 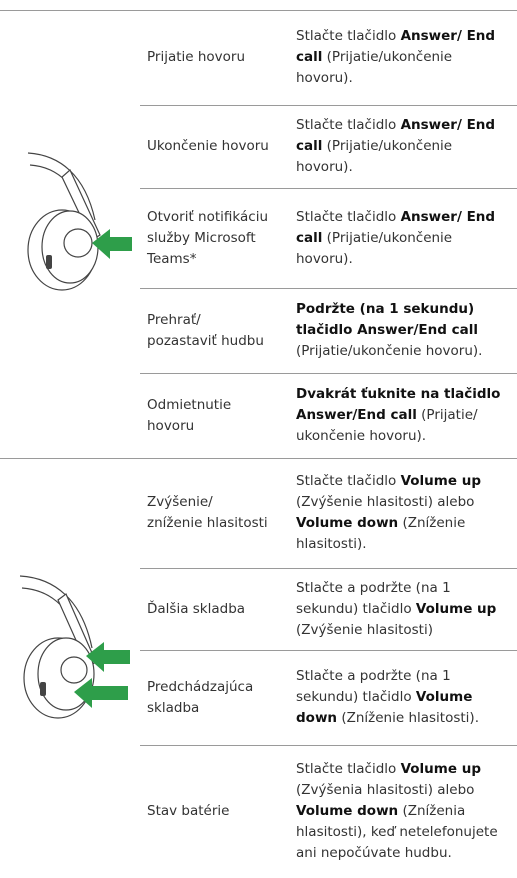 What do you see at coordinates (196, 57) in the screenshot?
I see `label-text: Prijatie hovoru` at bounding box center [196, 57].